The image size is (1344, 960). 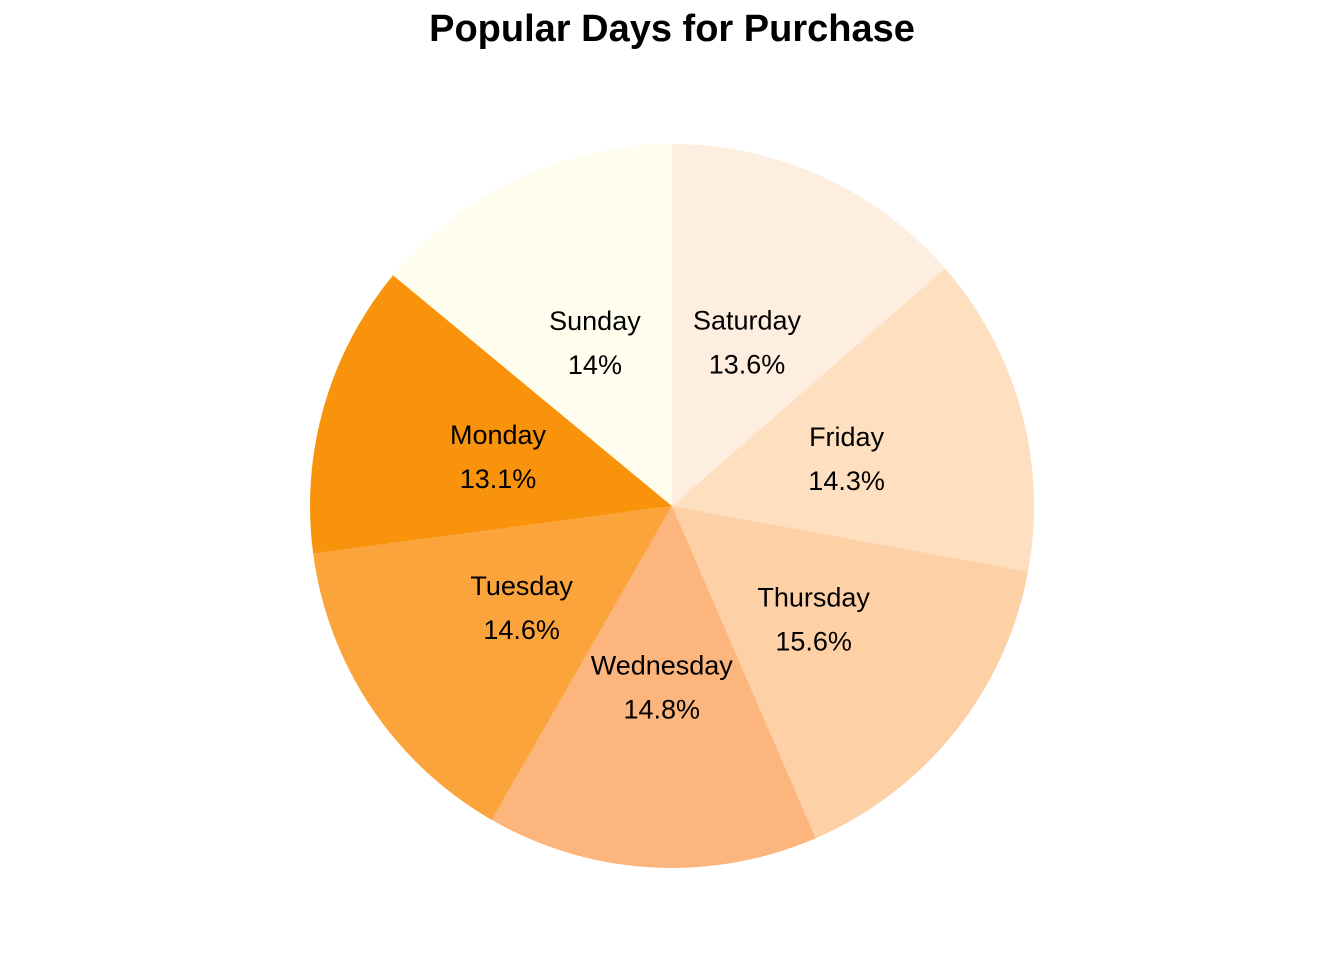 I want to click on slice-percent-saturday: 13.6%, so click(x=747, y=364).